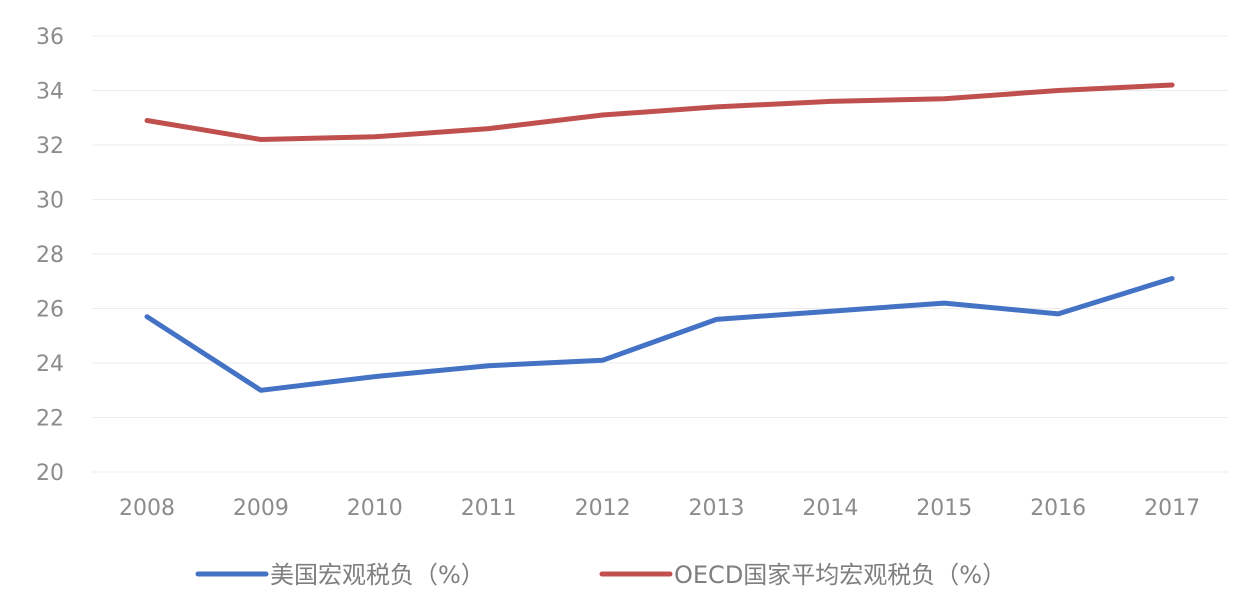 Image resolution: width=1239 pixels, height=616 pixels. Describe the element at coordinates (50, 92) in the screenshot. I see `y-tick-label: 34` at that location.